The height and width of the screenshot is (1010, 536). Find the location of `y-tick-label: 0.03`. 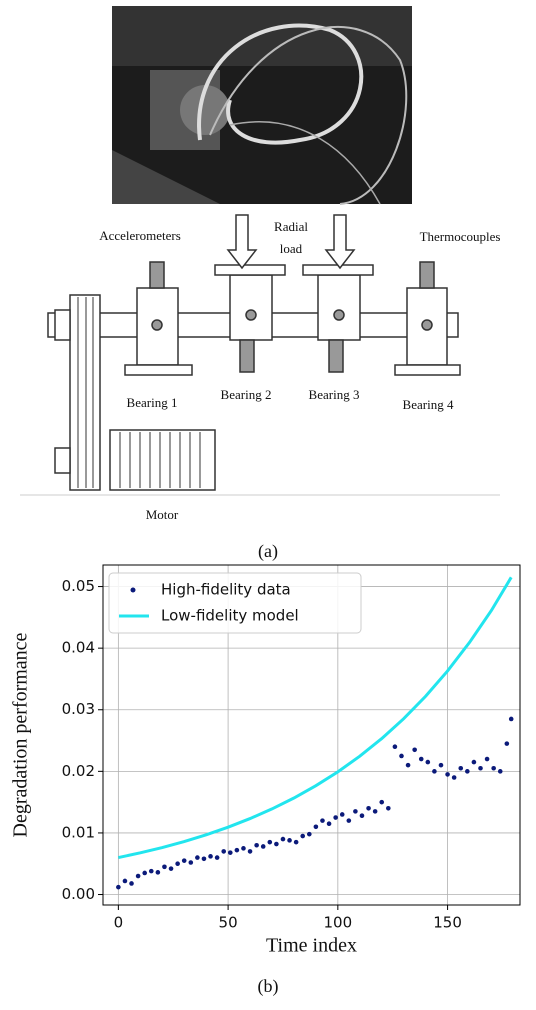

y-tick-label: 0.03 is located at coordinates (78, 709).